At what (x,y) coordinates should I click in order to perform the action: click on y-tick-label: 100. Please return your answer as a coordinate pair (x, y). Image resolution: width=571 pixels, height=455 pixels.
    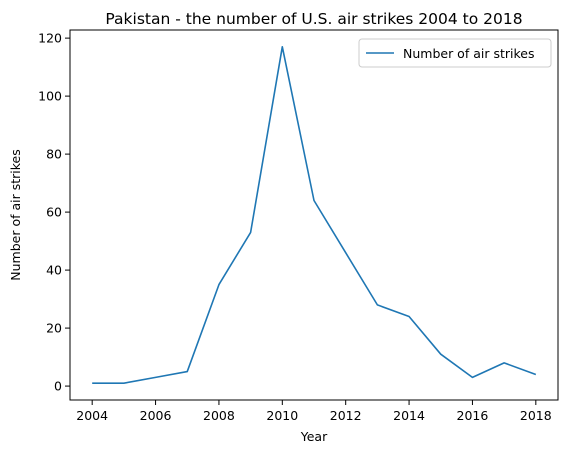
    Looking at the image, I should click on (50, 96).